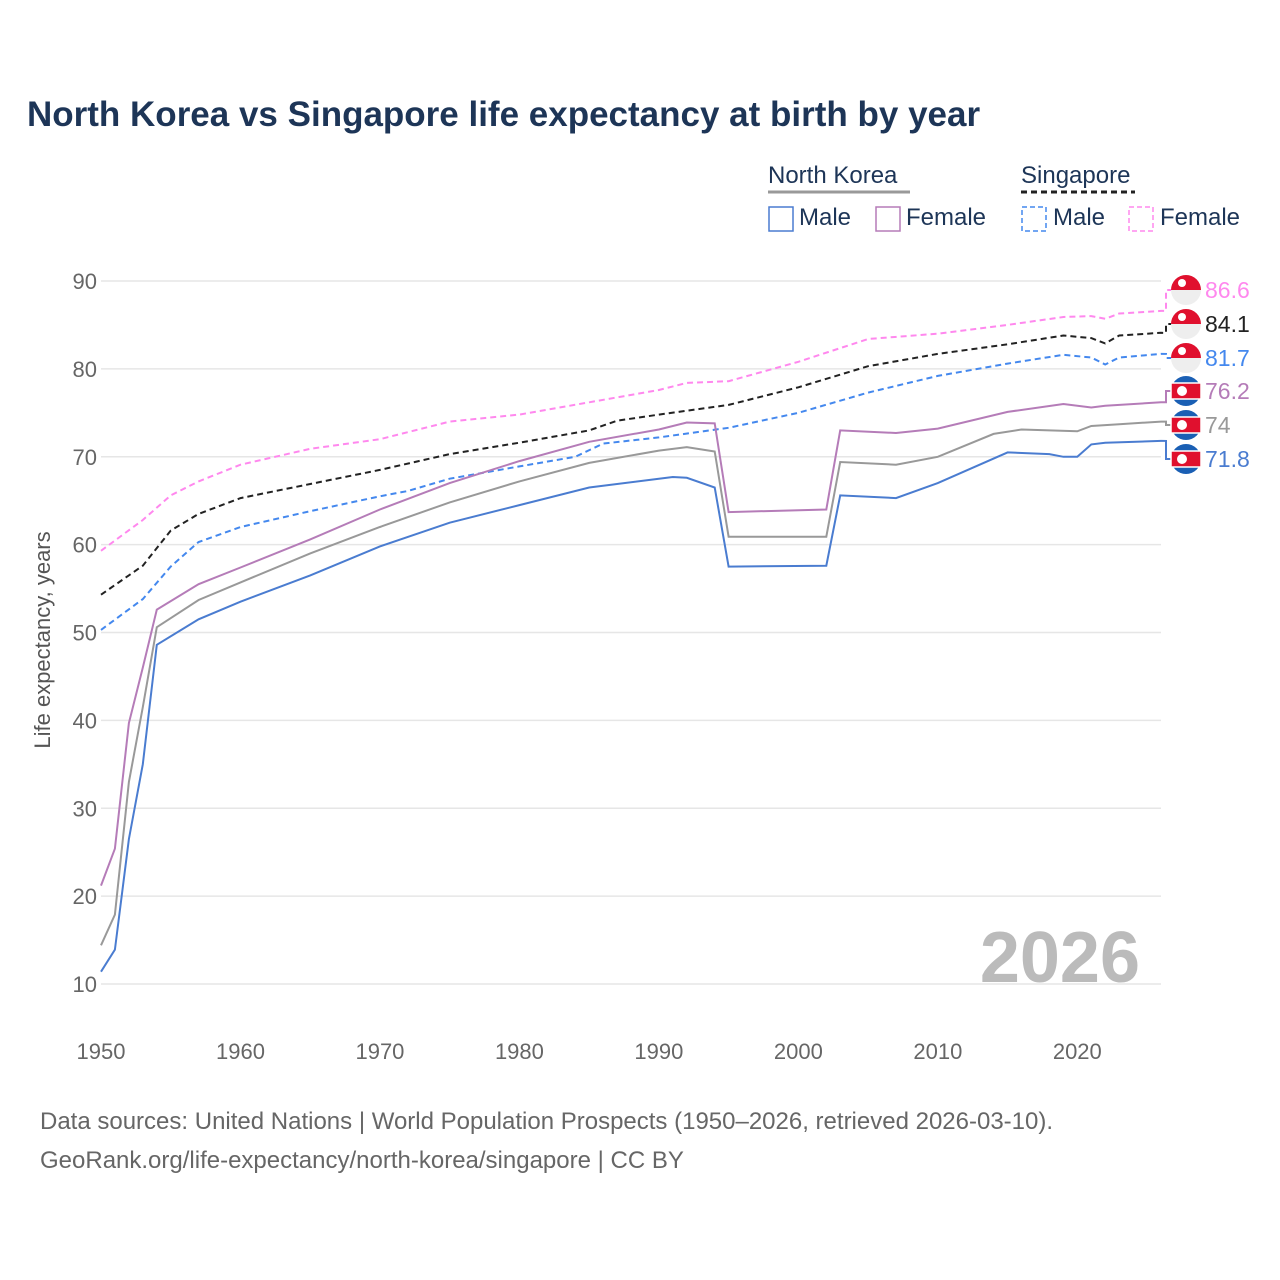  What do you see at coordinates (825, 217) in the screenshot?
I see `legend-nk-male: Male` at bounding box center [825, 217].